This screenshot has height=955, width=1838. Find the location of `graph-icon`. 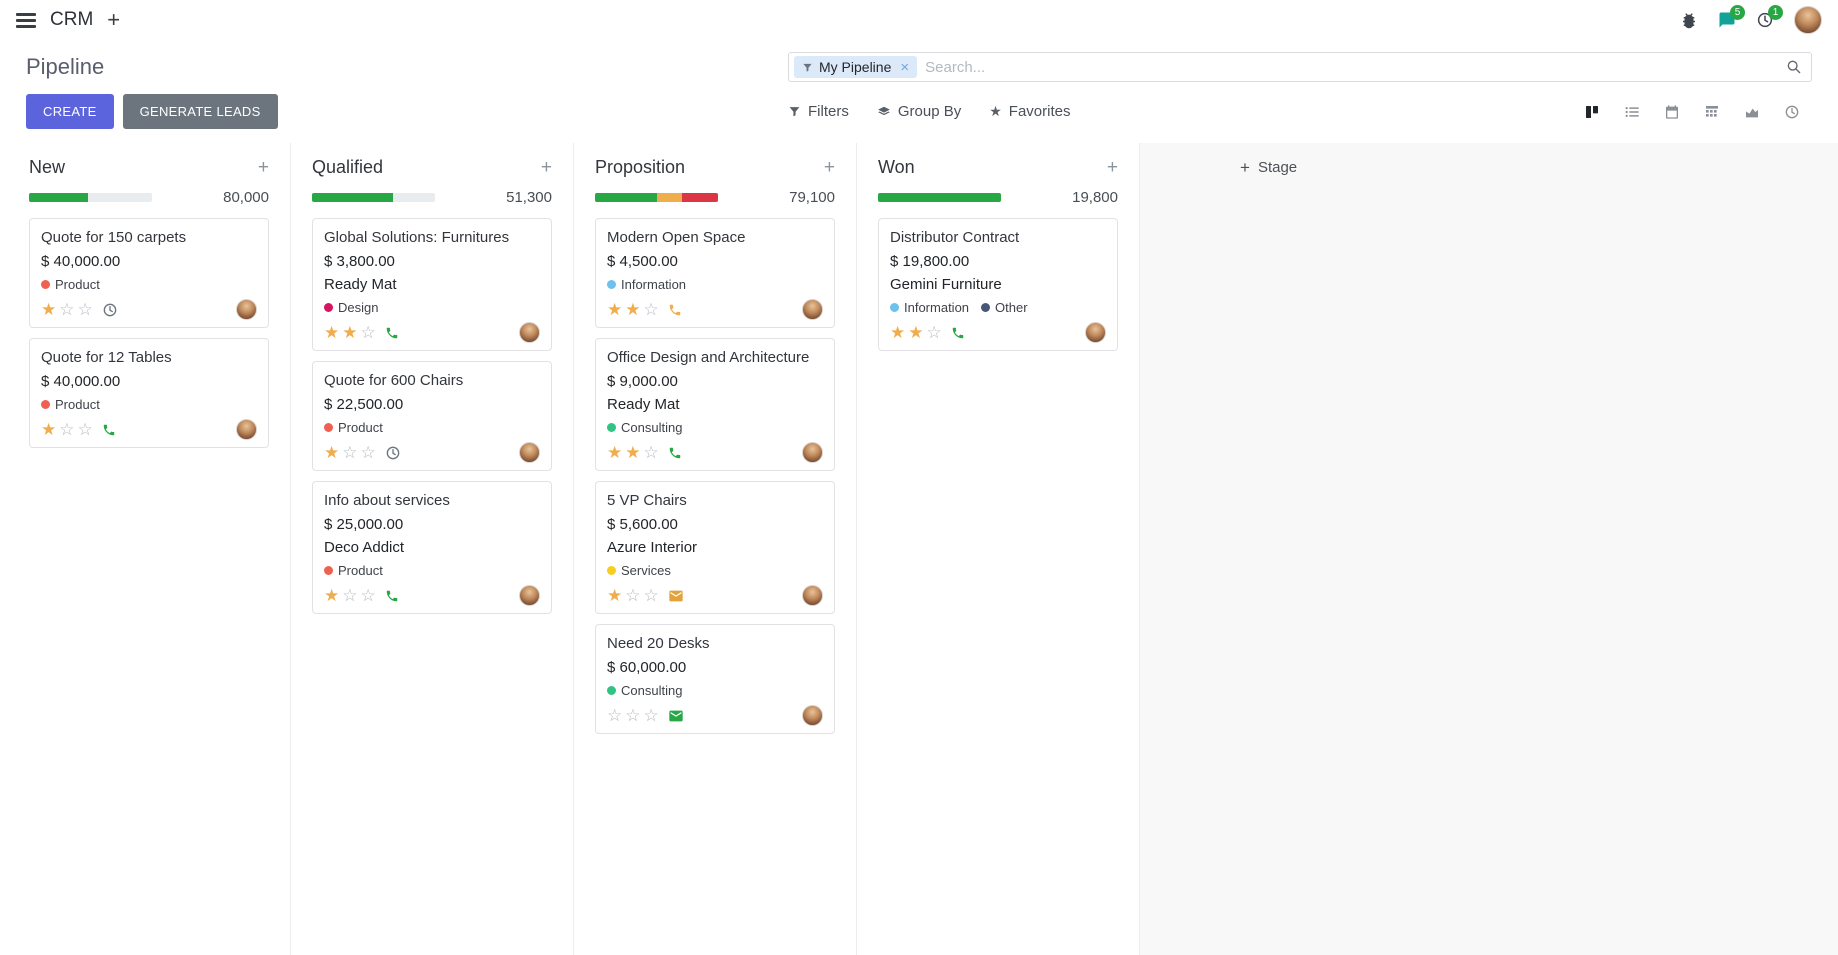

graph-icon is located at coordinates (1752, 112).